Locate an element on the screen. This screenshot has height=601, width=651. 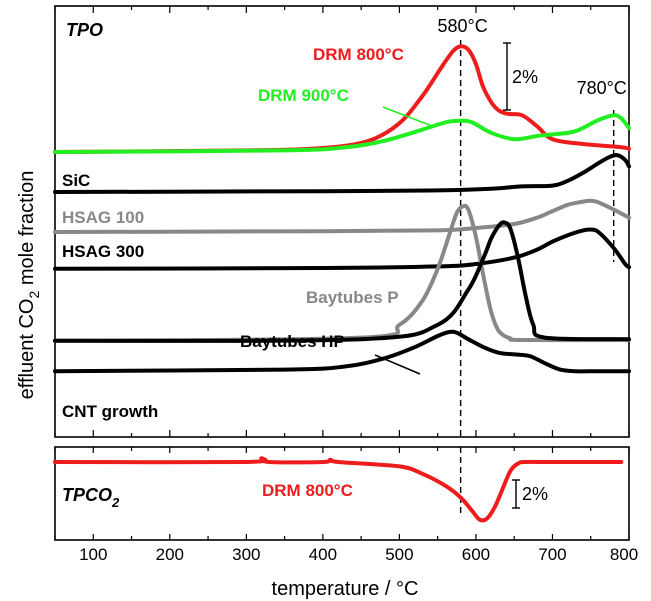
top-label-drm-900c: DRM 900°C is located at coordinates (303, 95).